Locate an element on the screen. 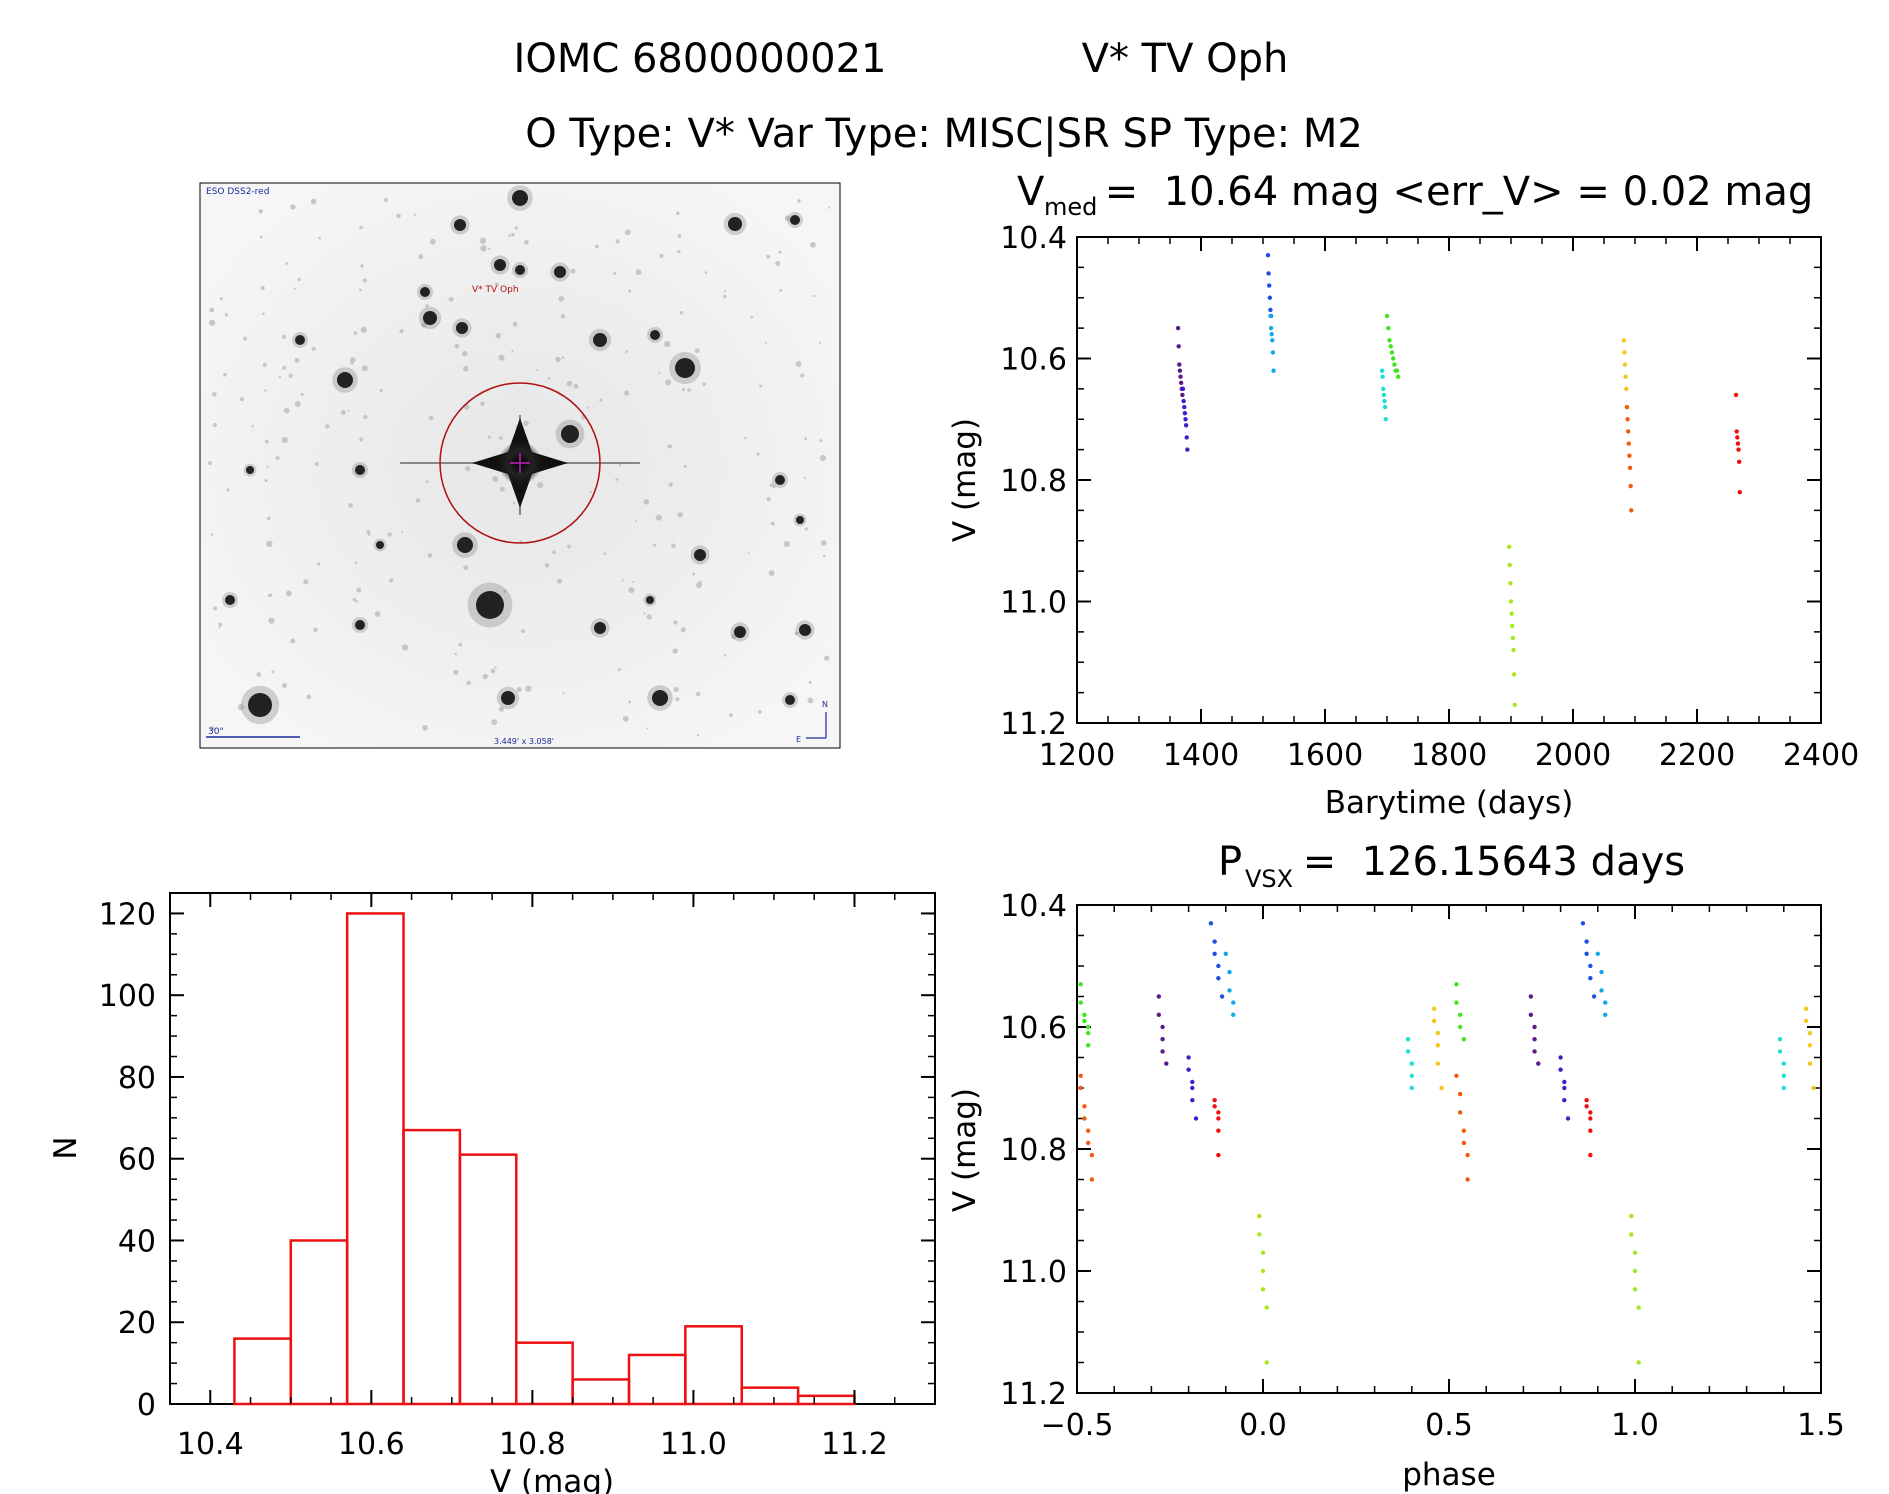 The image size is (1889, 1494). phase-ylabel: V (mag) is located at coordinates (965, 1150).